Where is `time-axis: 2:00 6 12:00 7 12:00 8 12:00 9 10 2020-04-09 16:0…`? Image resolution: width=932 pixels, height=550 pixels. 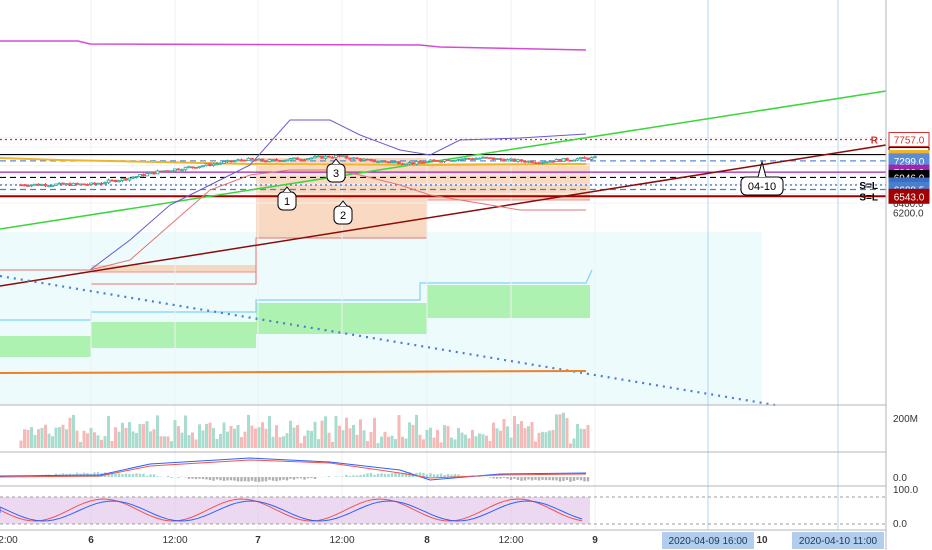
time-axis: 2:00 6 12:00 7 12:00 8 12:00 9 10 2020-04-09 16:0… is located at coordinates (442, 540).